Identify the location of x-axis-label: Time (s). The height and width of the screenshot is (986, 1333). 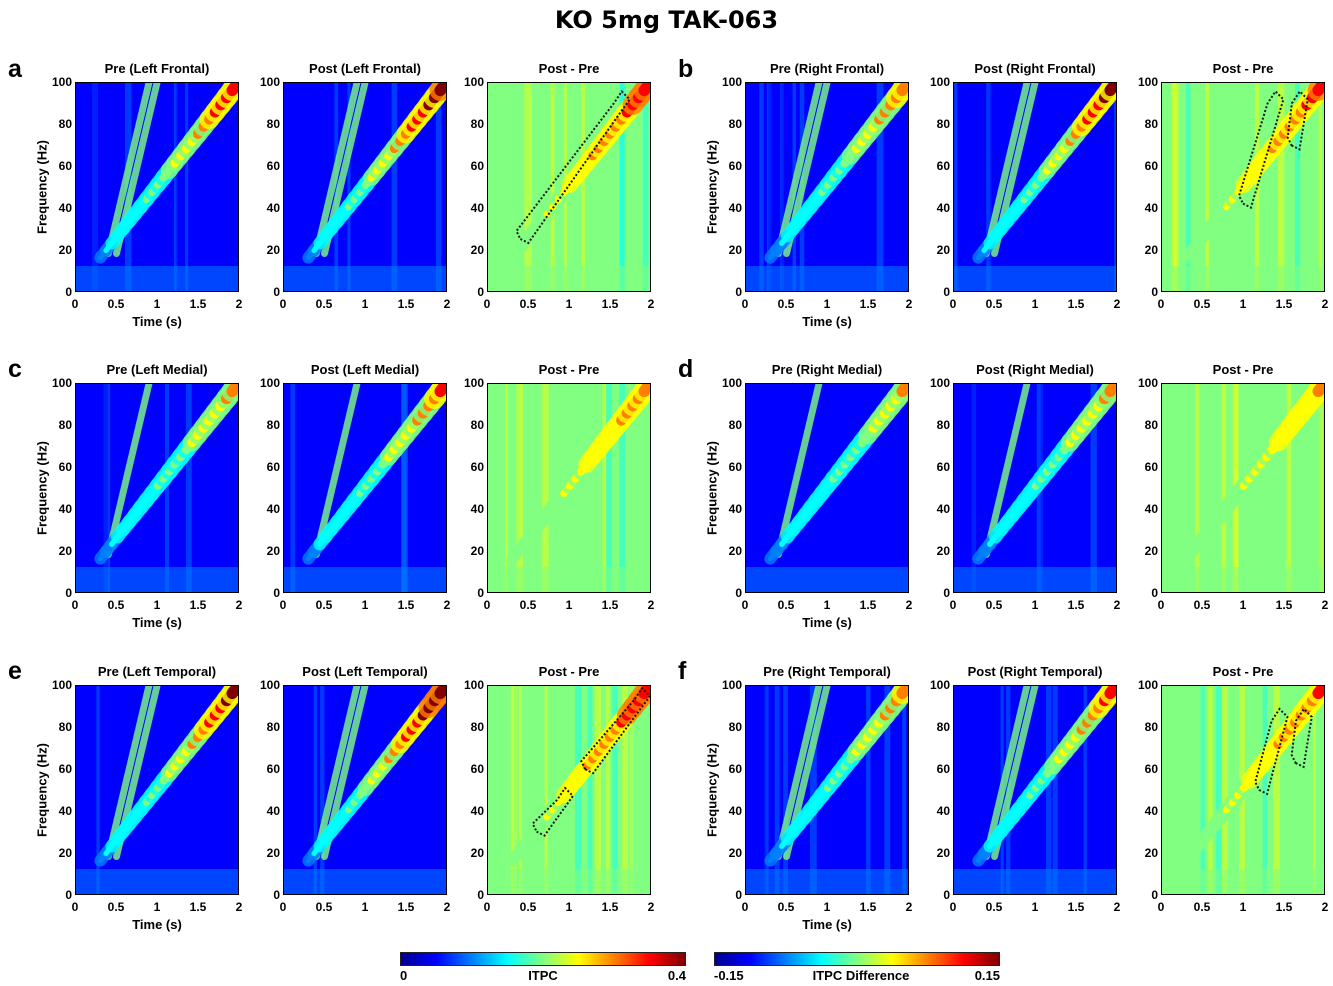
(157, 321).